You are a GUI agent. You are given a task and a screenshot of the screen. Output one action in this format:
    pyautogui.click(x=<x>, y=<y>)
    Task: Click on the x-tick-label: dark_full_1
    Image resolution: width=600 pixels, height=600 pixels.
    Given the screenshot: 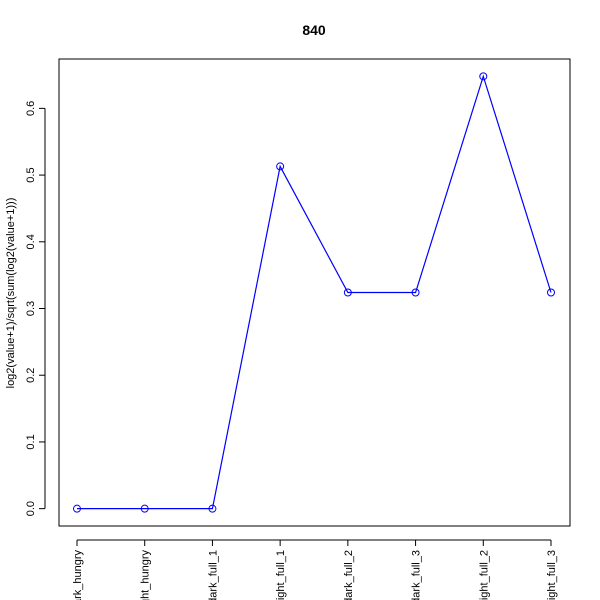 What is the action you would take?
    pyautogui.click(x=213, y=575)
    